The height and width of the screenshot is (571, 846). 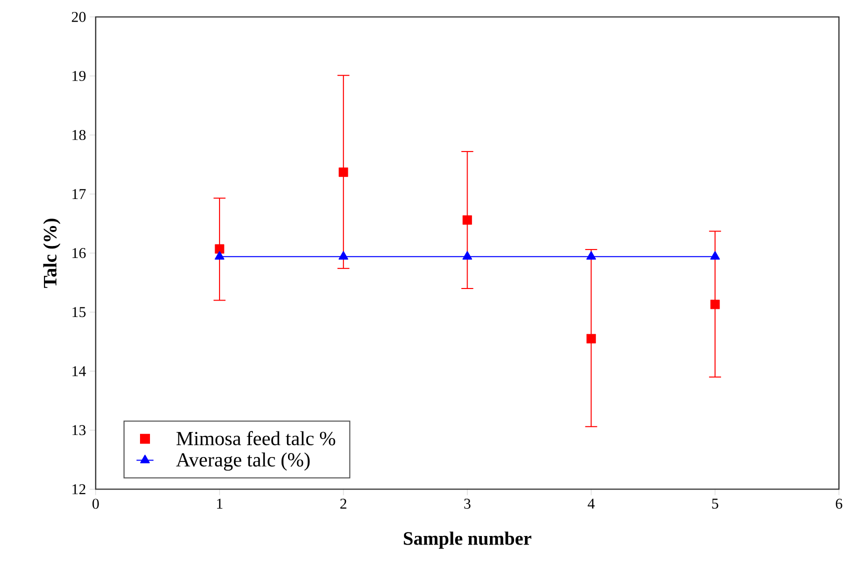 I want to click on x-tick-label: 6, so click(x=839, y=503).